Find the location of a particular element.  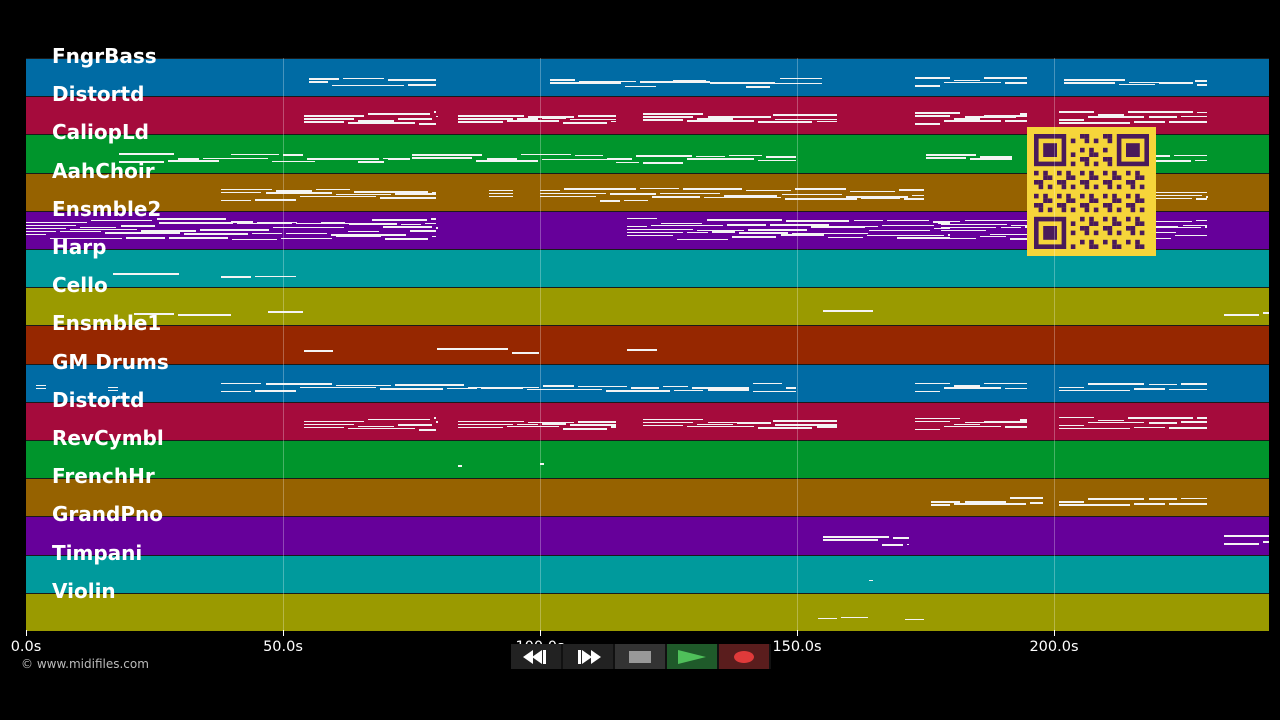

record-button is located at coordinates (745, 656).